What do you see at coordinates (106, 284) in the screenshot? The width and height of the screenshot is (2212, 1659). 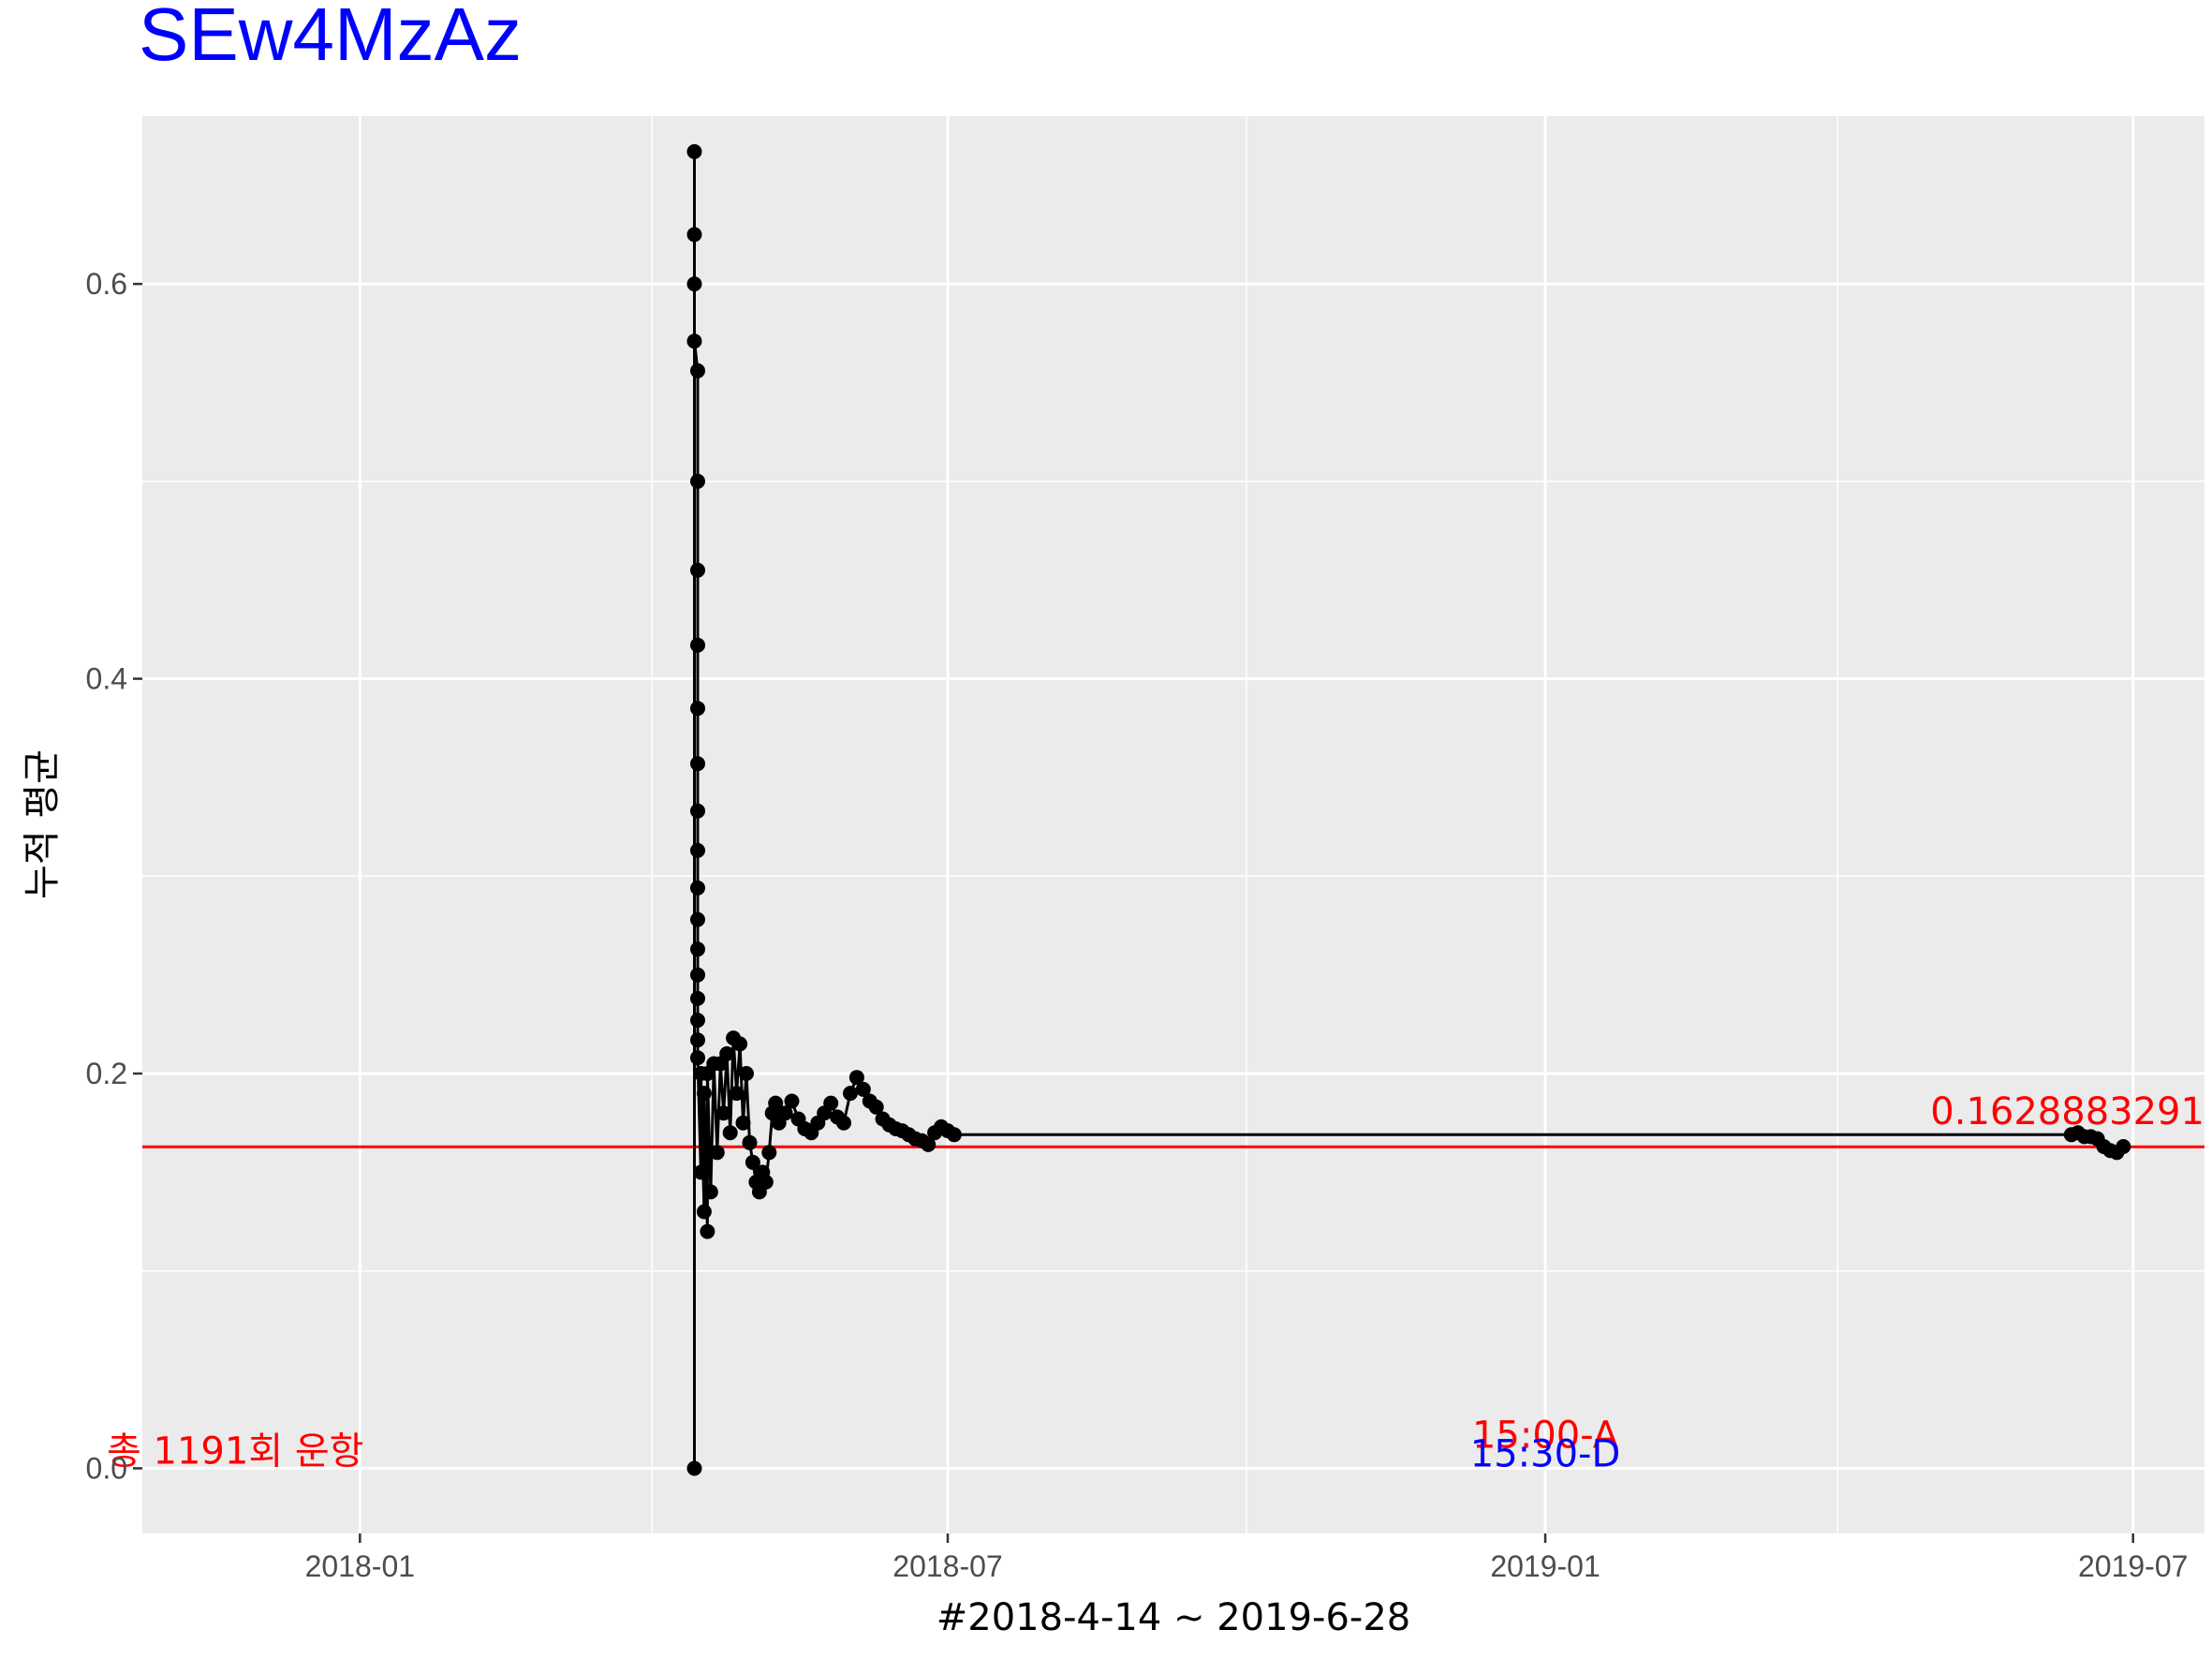 I see `y-tick-label: 0.6` at bounding box center [106, 284].